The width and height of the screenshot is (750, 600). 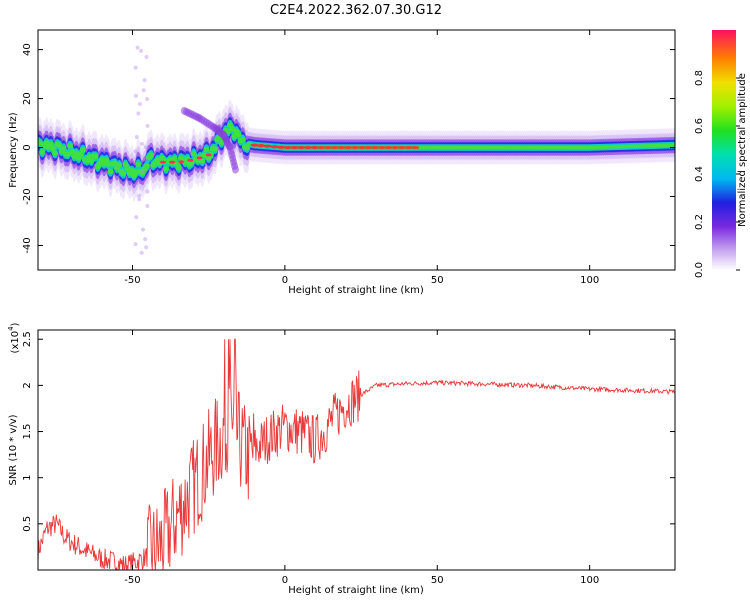 I want to click on svg-text: (x104), so click(x=14, y=337).